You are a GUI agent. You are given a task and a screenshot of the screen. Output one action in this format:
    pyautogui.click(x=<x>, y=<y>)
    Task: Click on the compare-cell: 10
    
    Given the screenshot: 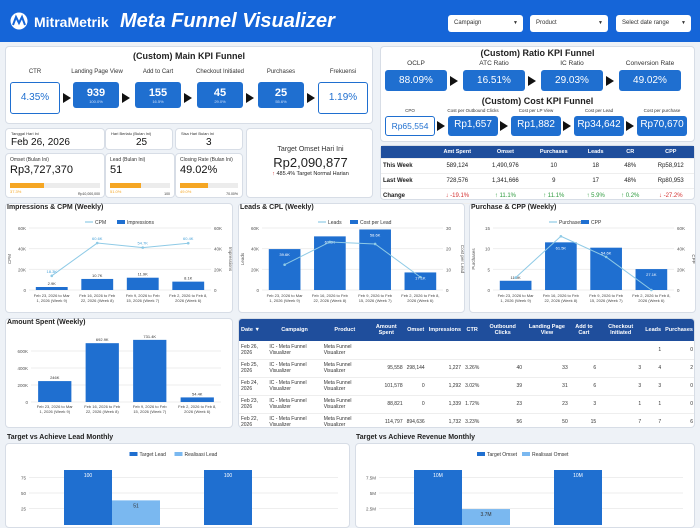 What is the action you would take?
    pyautogui.click(x=554, y=166)
    